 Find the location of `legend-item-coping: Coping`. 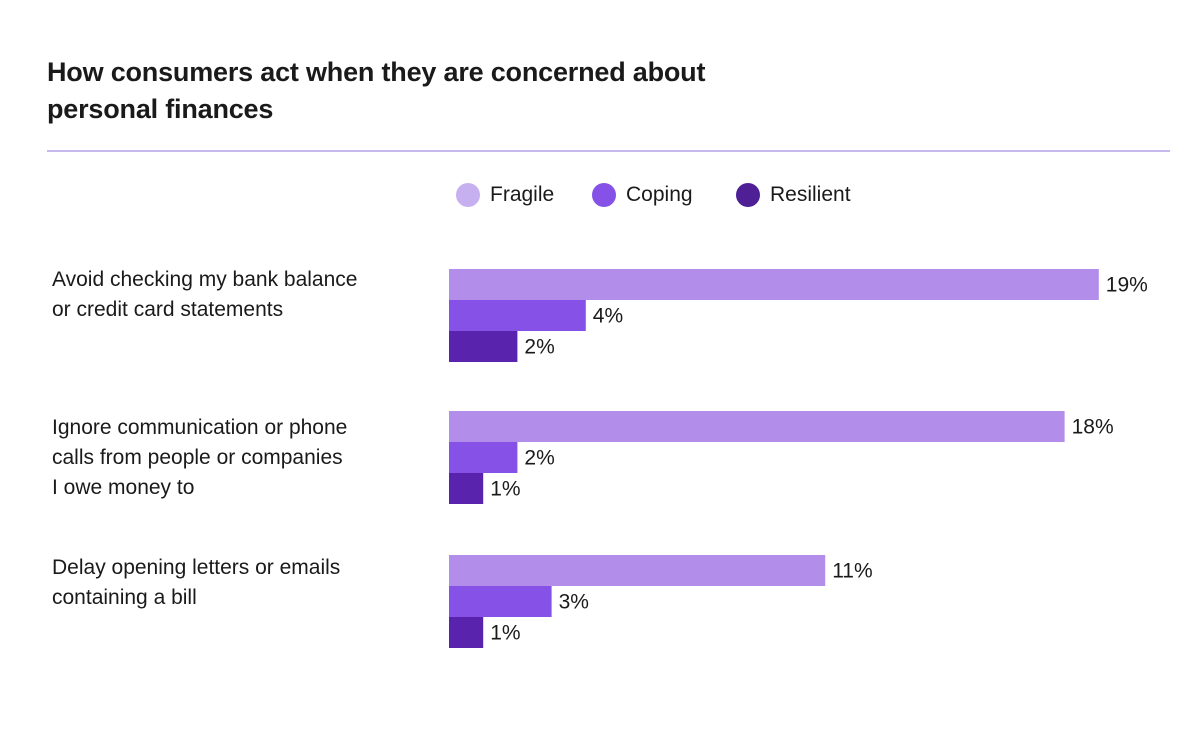

legend-item-coping: Coping is located at coordinates (642, 195).